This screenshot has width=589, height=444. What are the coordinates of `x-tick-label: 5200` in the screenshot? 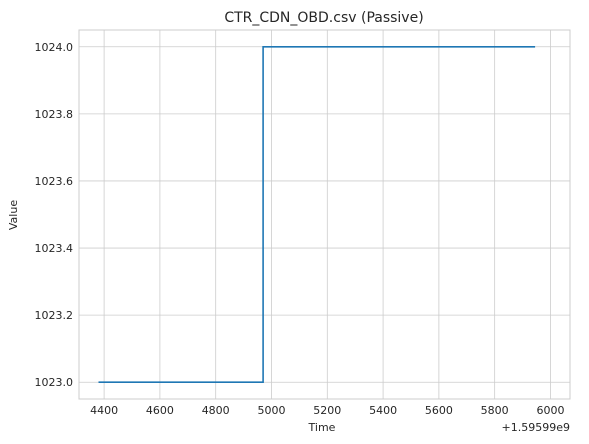 It's located at (327, 410).